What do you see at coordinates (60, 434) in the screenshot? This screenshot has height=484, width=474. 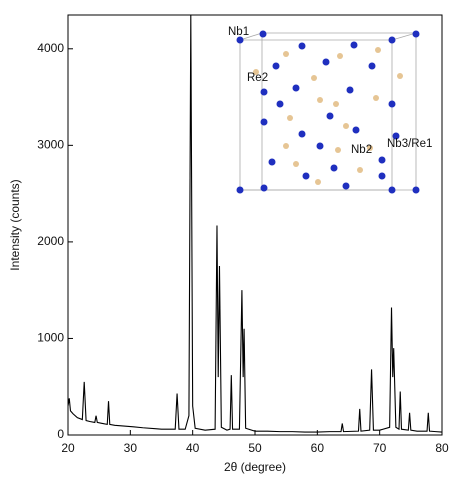 I see `y-tick-label: 0` at bounding box center [60, 434].